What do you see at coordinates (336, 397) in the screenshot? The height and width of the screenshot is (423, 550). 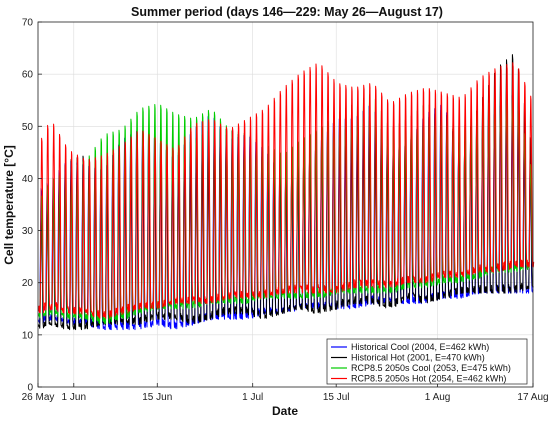 I see `x-tick-label: 15 Jul` at bounding box center [336, 397].